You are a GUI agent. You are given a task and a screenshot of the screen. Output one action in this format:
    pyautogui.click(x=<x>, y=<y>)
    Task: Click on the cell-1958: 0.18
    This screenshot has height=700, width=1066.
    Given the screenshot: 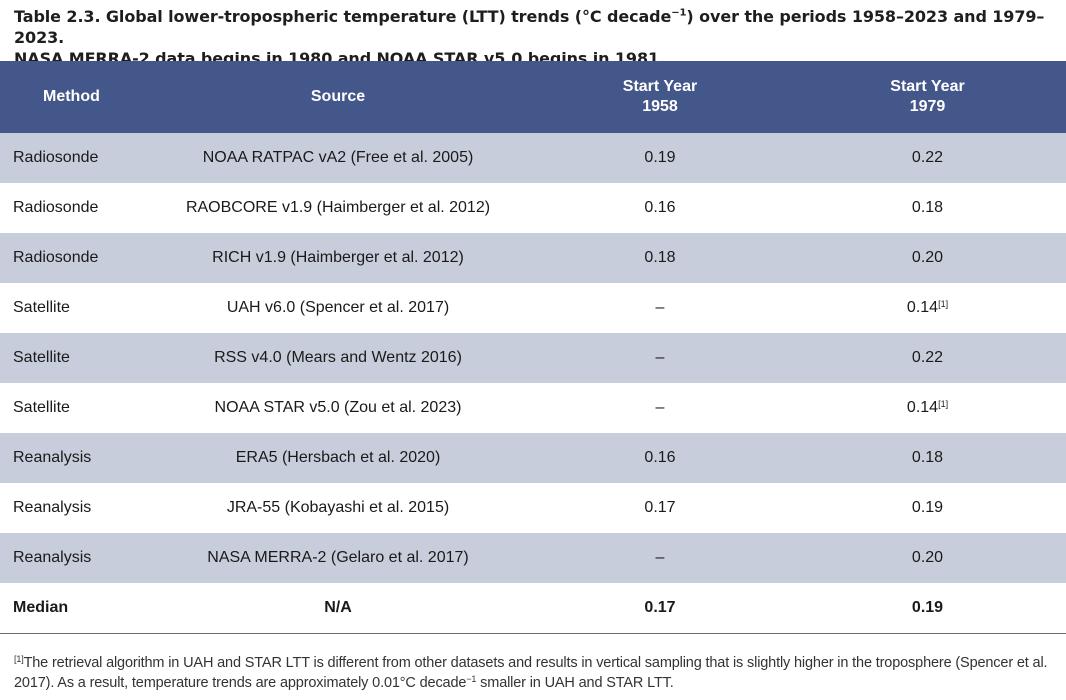 What is the action you would take?
    pyautogui.click(x=660, y=257)
    